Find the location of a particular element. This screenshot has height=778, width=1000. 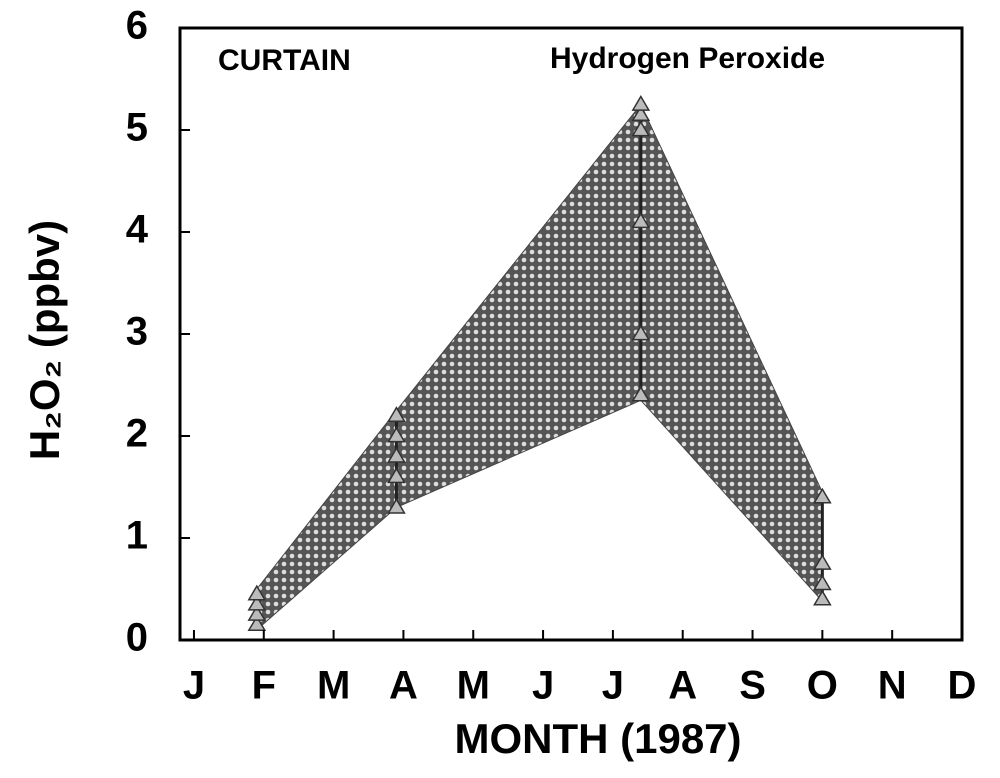

y-axis-title: H₂O₂ (ppbv) is located at coordinates (44, 340).